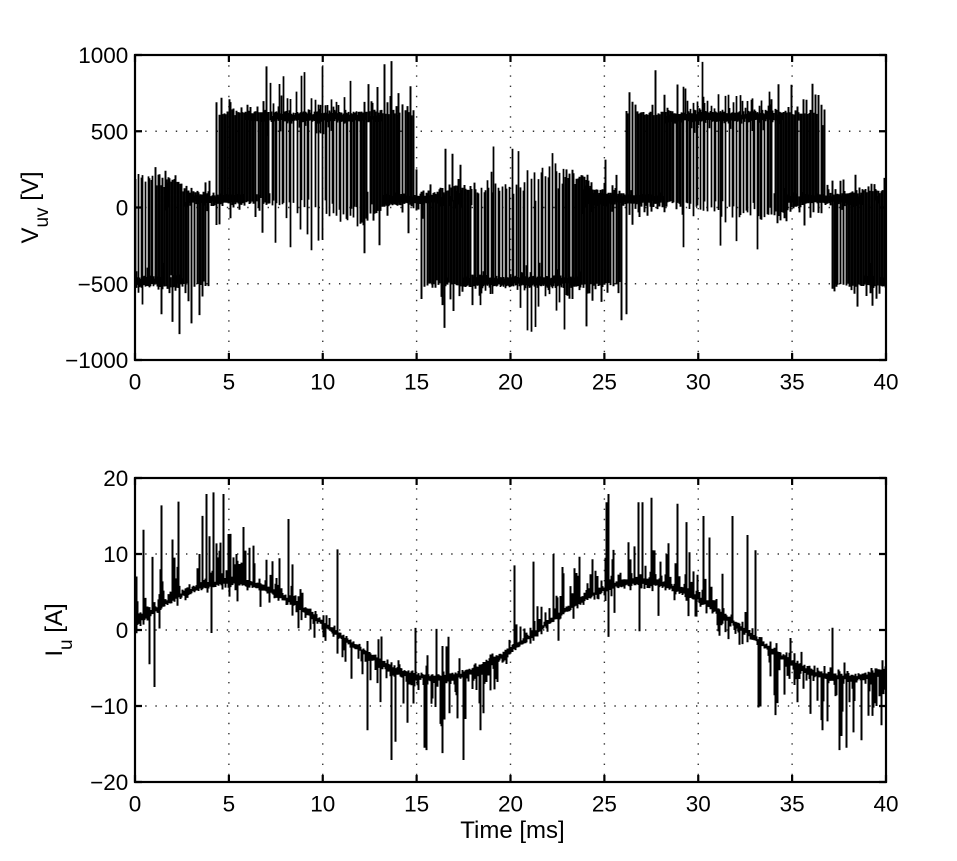 The image size is (957, 861). Describe the element at coordinates (109, 706) in the screenshot. I see `svg-text: −10` at that location.